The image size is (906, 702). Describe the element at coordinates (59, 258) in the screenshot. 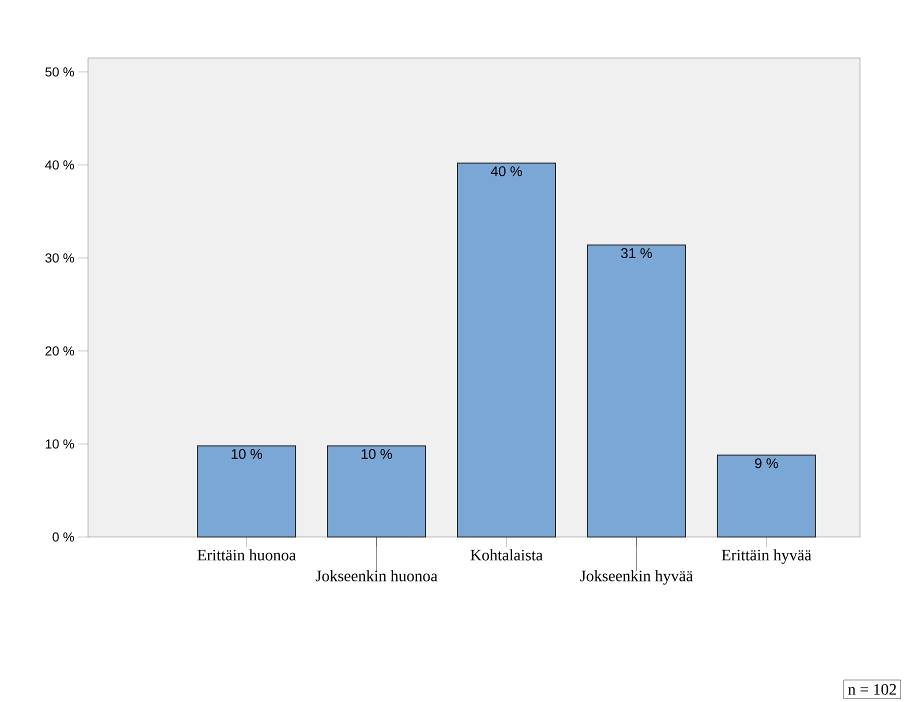

I see `y-tick-label: 30 %` at that location.